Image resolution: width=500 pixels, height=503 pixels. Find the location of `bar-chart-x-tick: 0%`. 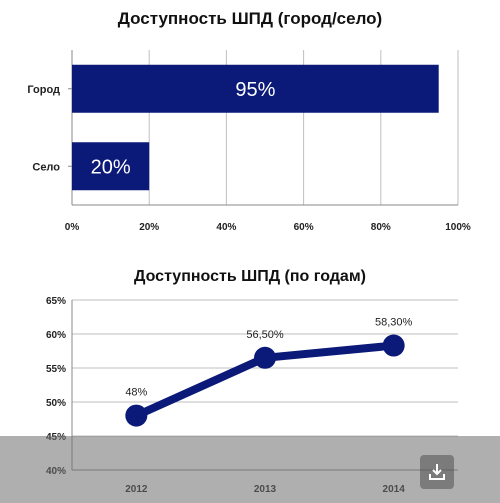

bar-chart-x-tick: 0% is located at coordinates (72, 227).